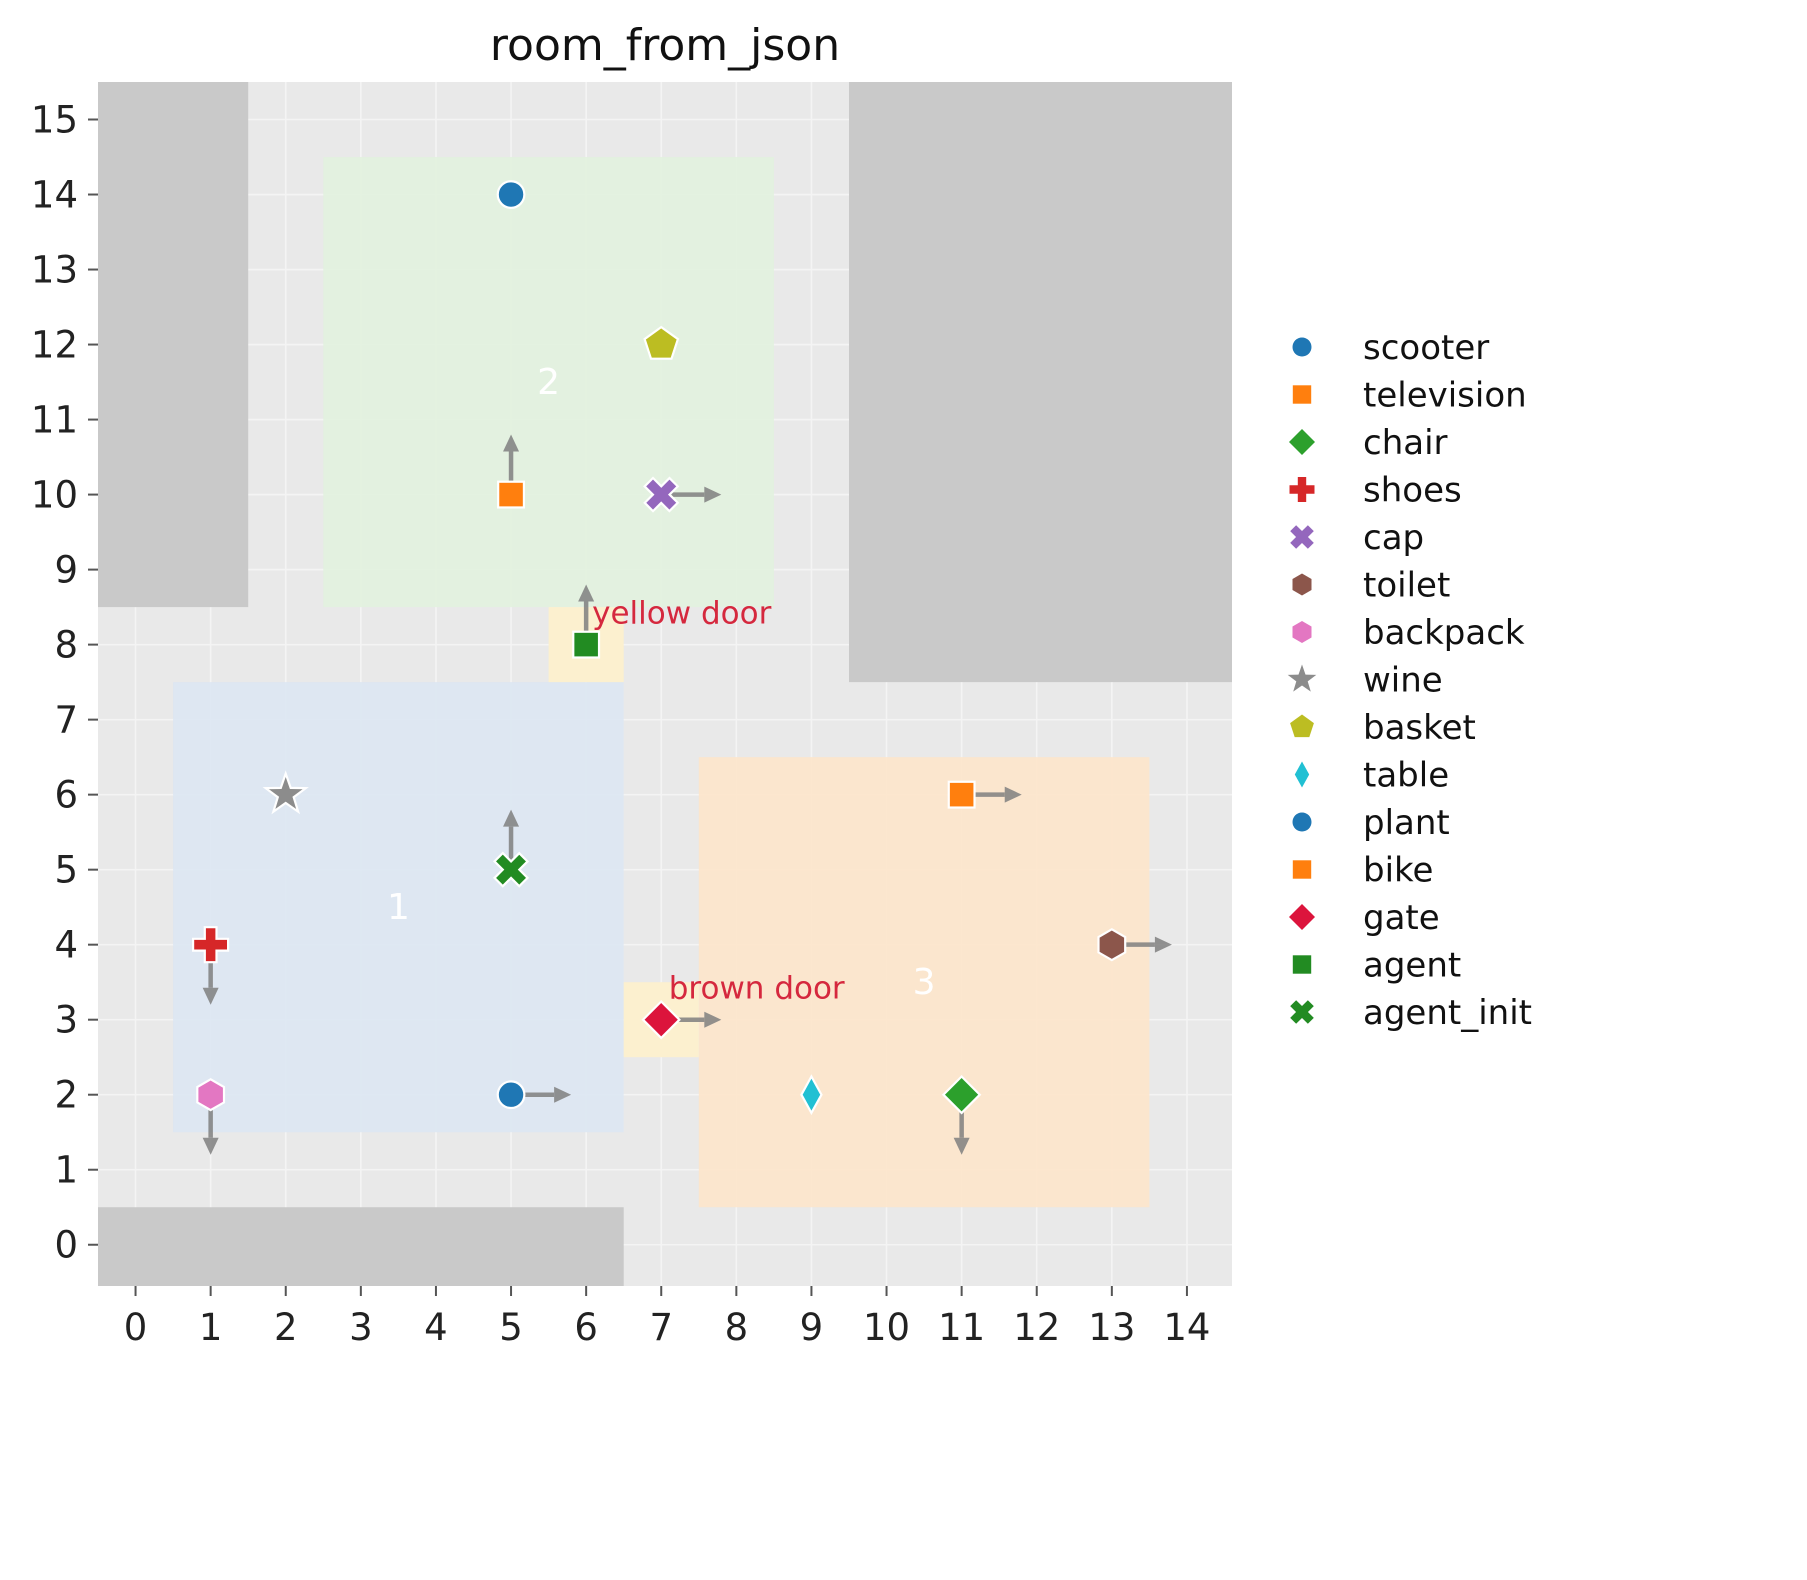  I want to click on legend-label-table: table, so click(1406, 776).